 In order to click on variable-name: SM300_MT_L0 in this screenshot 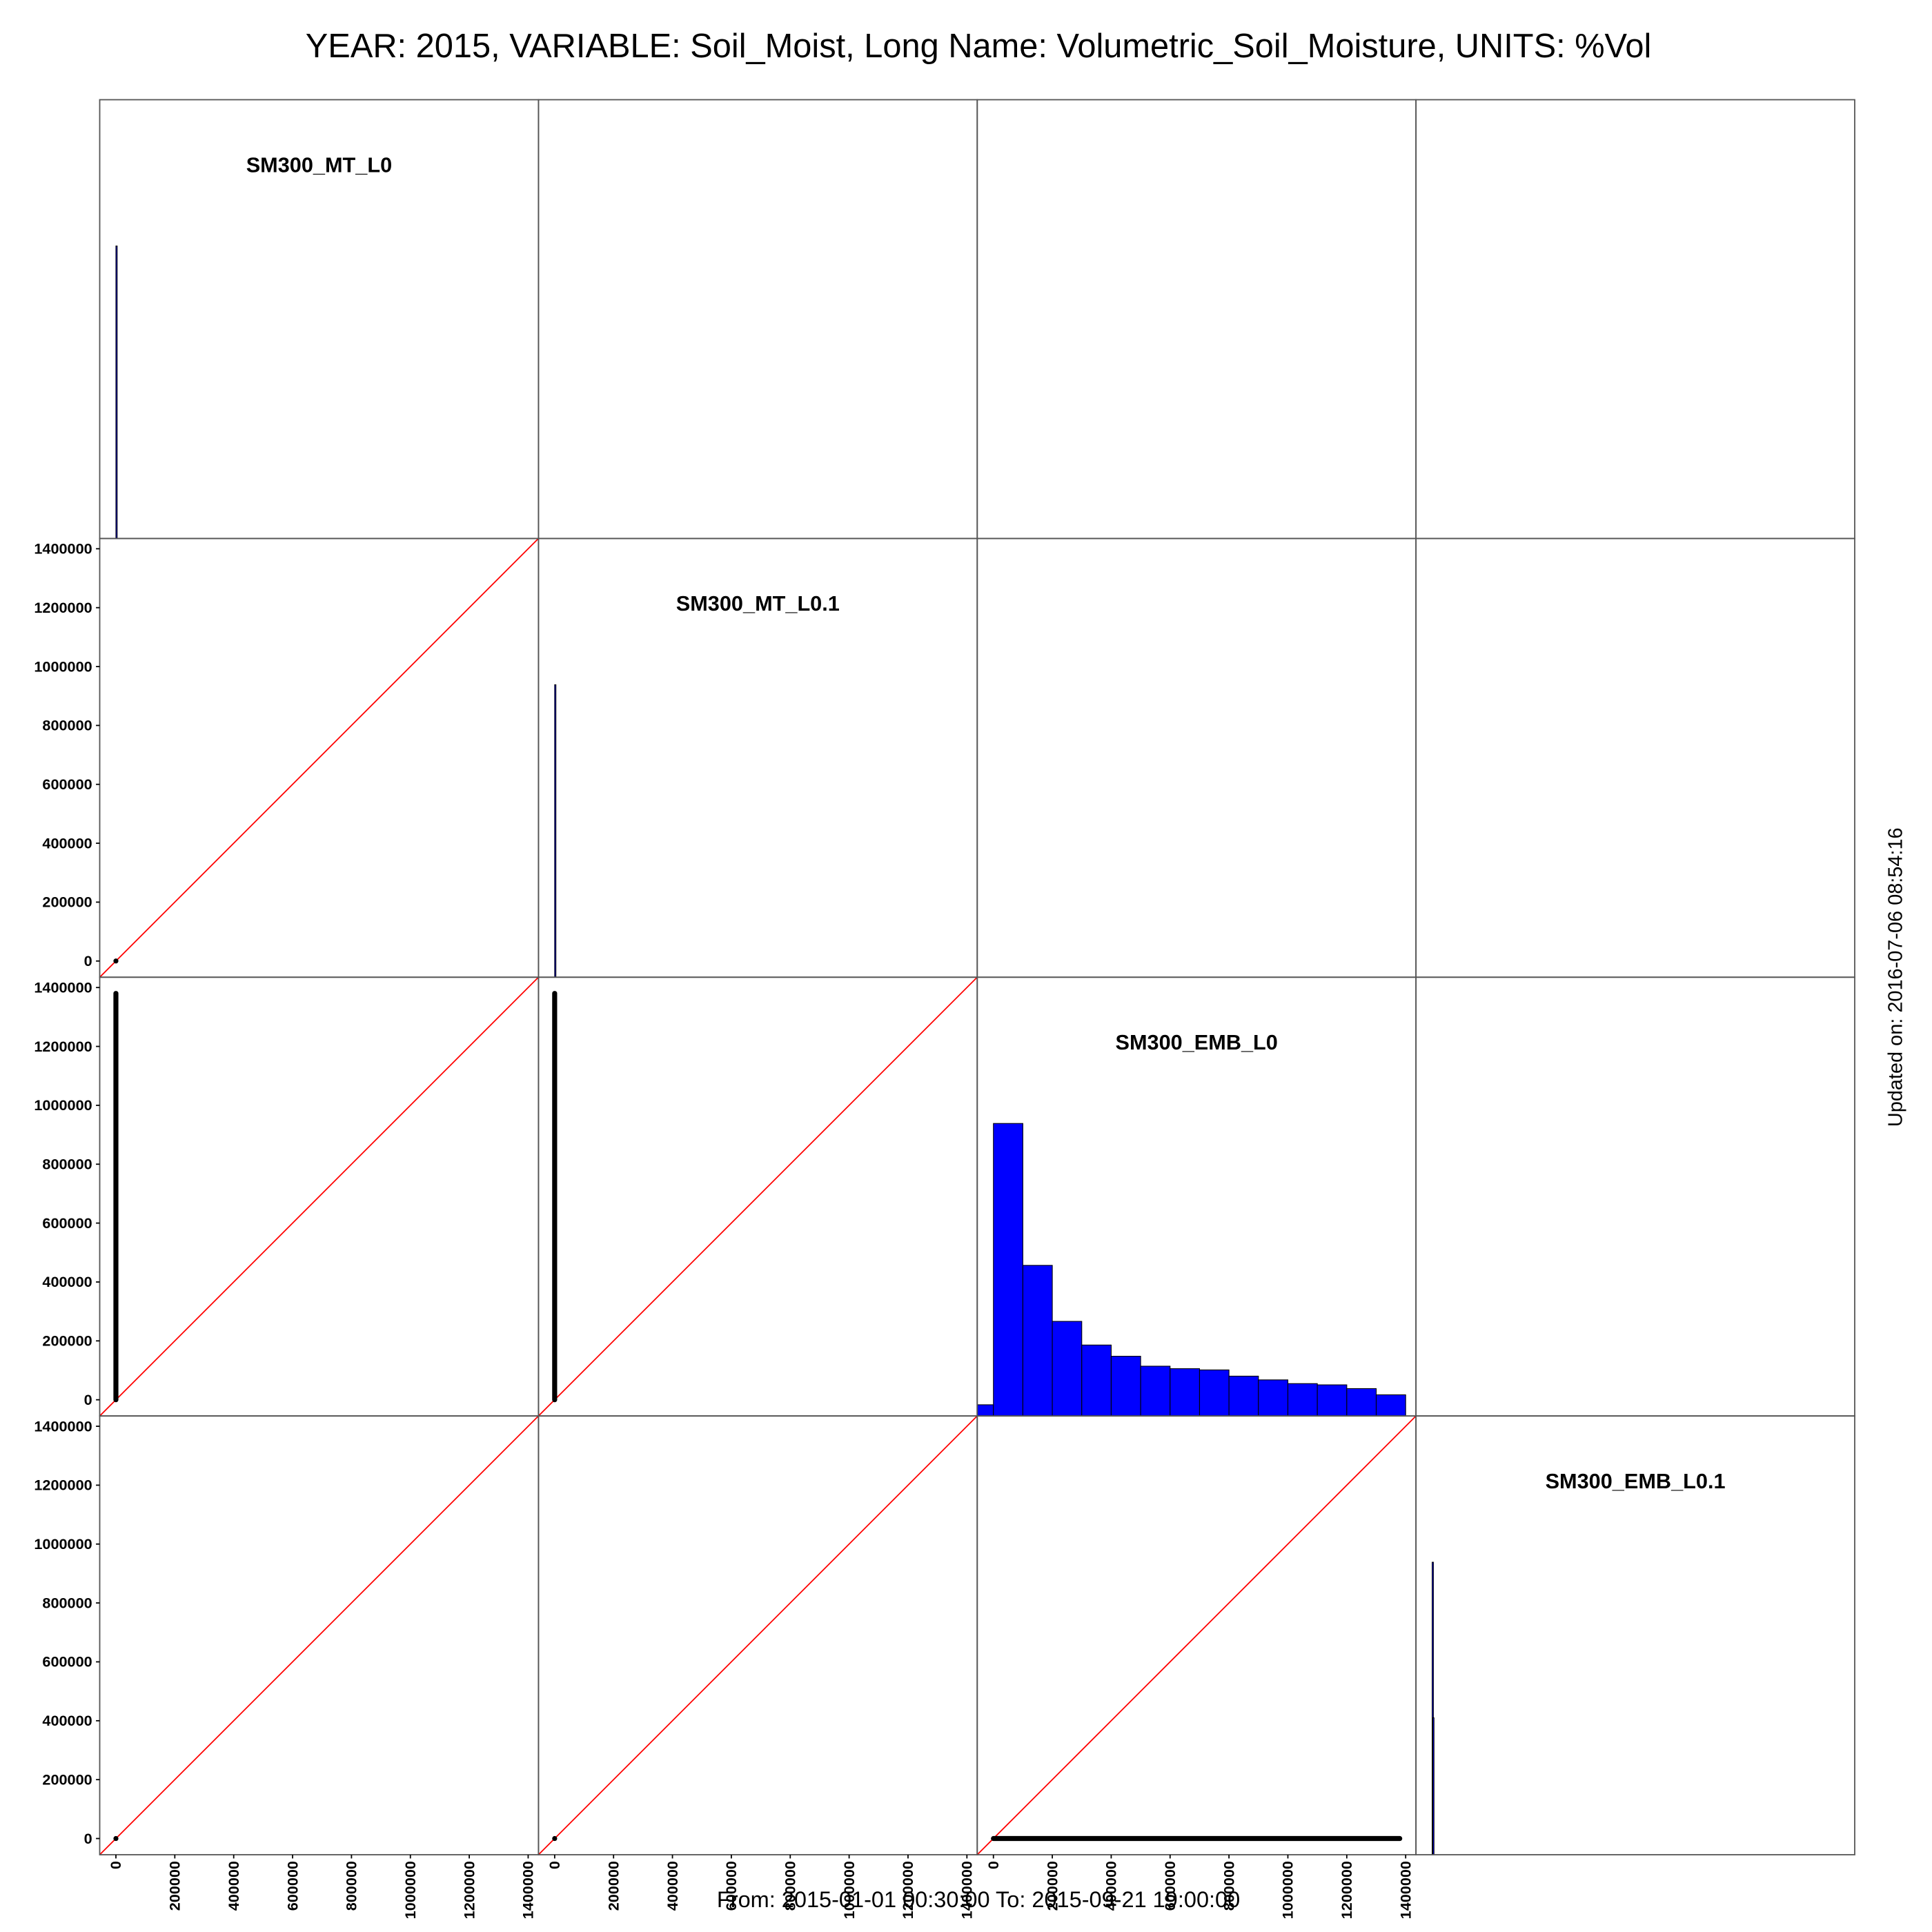, I will do `click(319, 164)`.